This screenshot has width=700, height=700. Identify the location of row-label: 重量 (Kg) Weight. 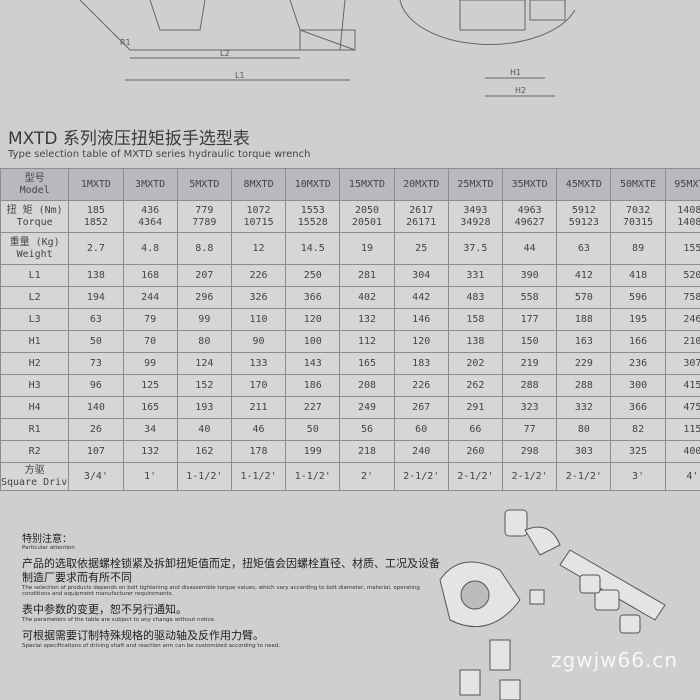
(35, 248).